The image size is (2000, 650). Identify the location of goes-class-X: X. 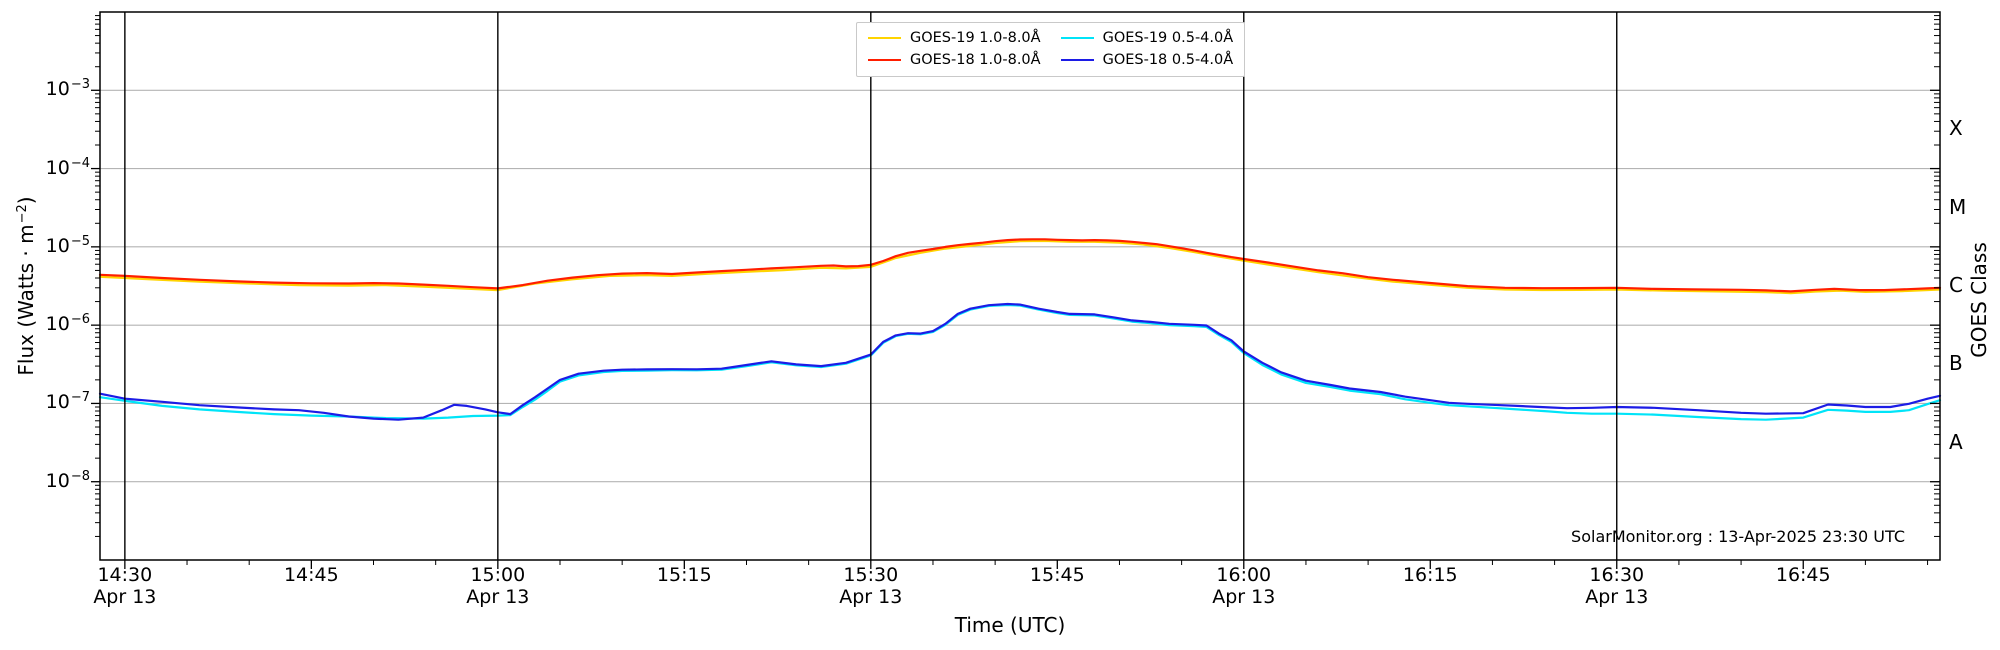
(1956, 128).